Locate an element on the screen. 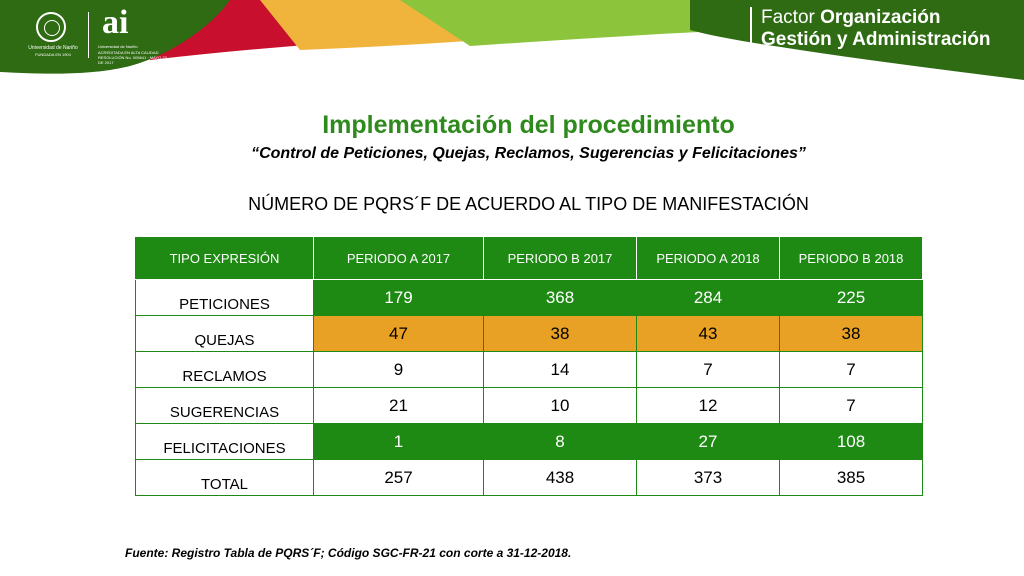  table-row-felicitaciones: FELICITACIONES 1 8 27 108 is located at coordinates (529, 441).